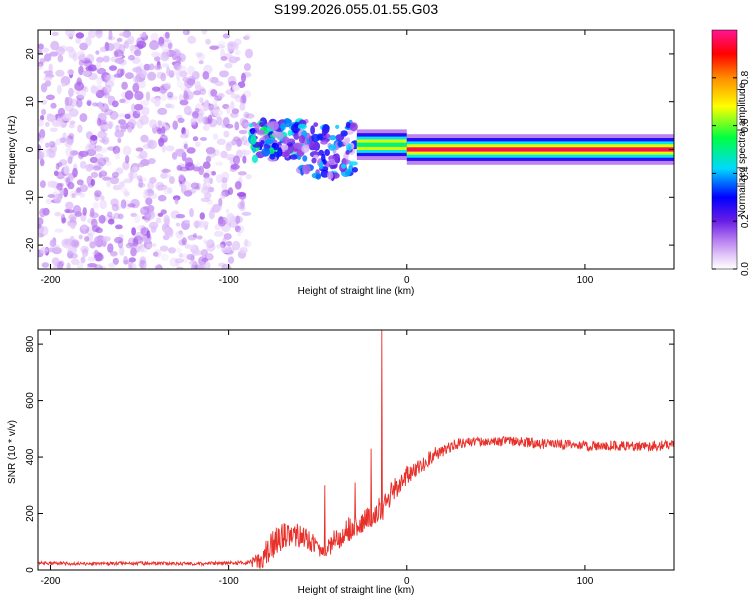  I want to click on figure-title: S199.2026.055.01.55.G03, so click(356, 9).